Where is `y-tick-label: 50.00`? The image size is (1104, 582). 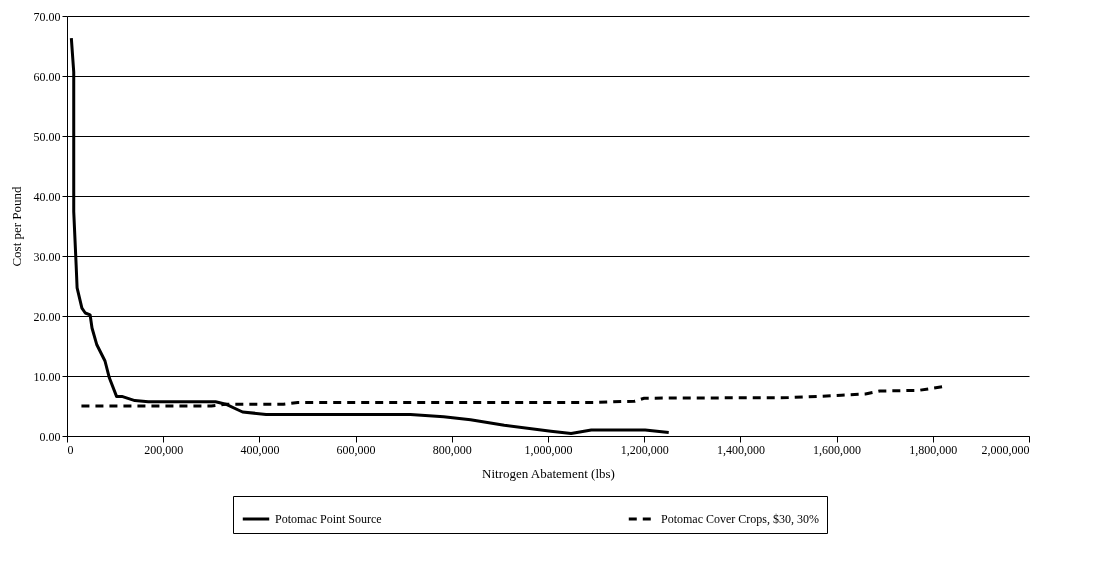
y-tick-label: 50.00 is located at coordinates (47, 136).